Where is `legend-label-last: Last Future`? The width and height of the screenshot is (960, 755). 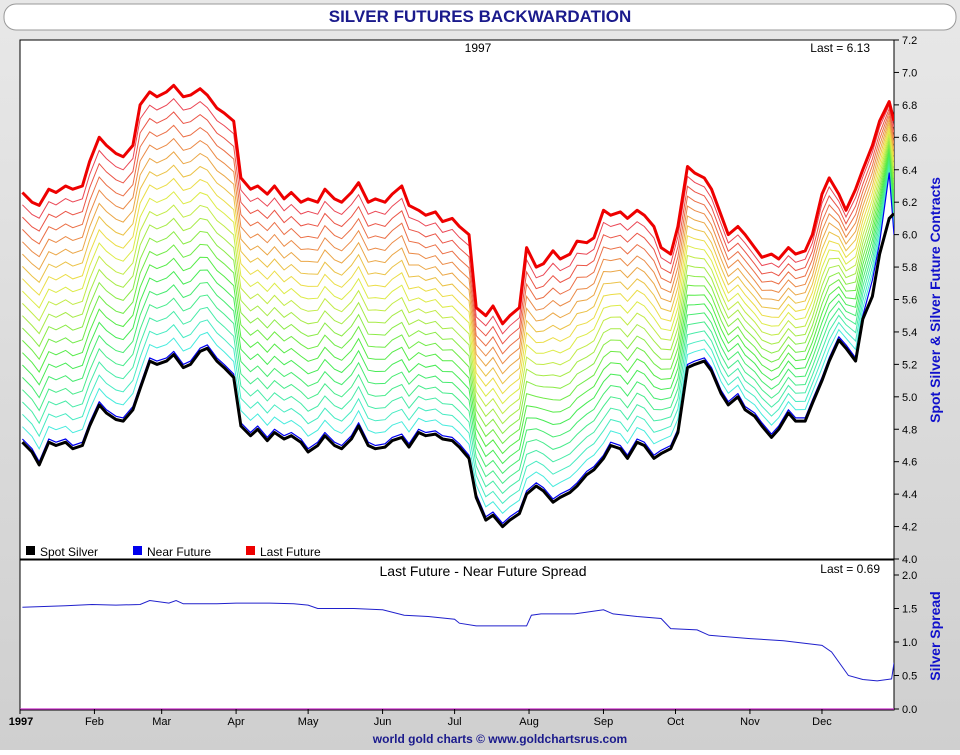 legend-label-last: Last Future is located at coordinates (290, 552).